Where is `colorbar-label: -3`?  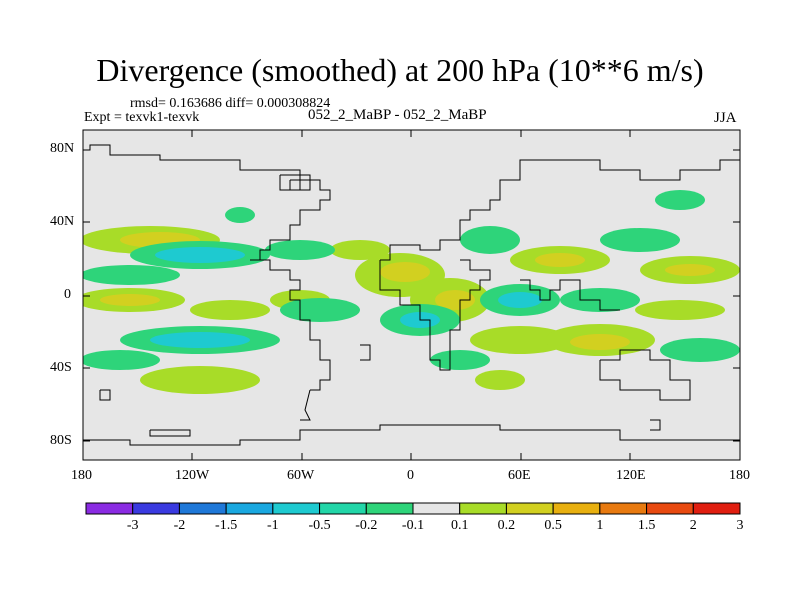
colorbar-label: -3 is located at coordinates (132, 525).